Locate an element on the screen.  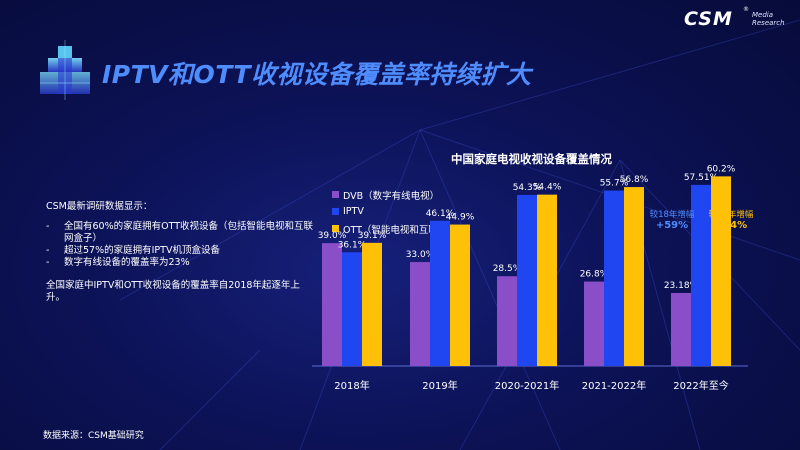
data-label-iptv: 55.7% is located at coordinates (614, 184).